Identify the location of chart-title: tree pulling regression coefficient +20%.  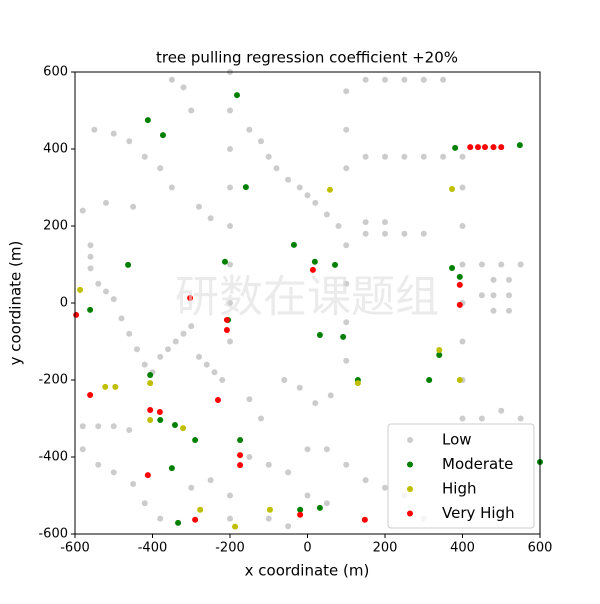
(307, 58).